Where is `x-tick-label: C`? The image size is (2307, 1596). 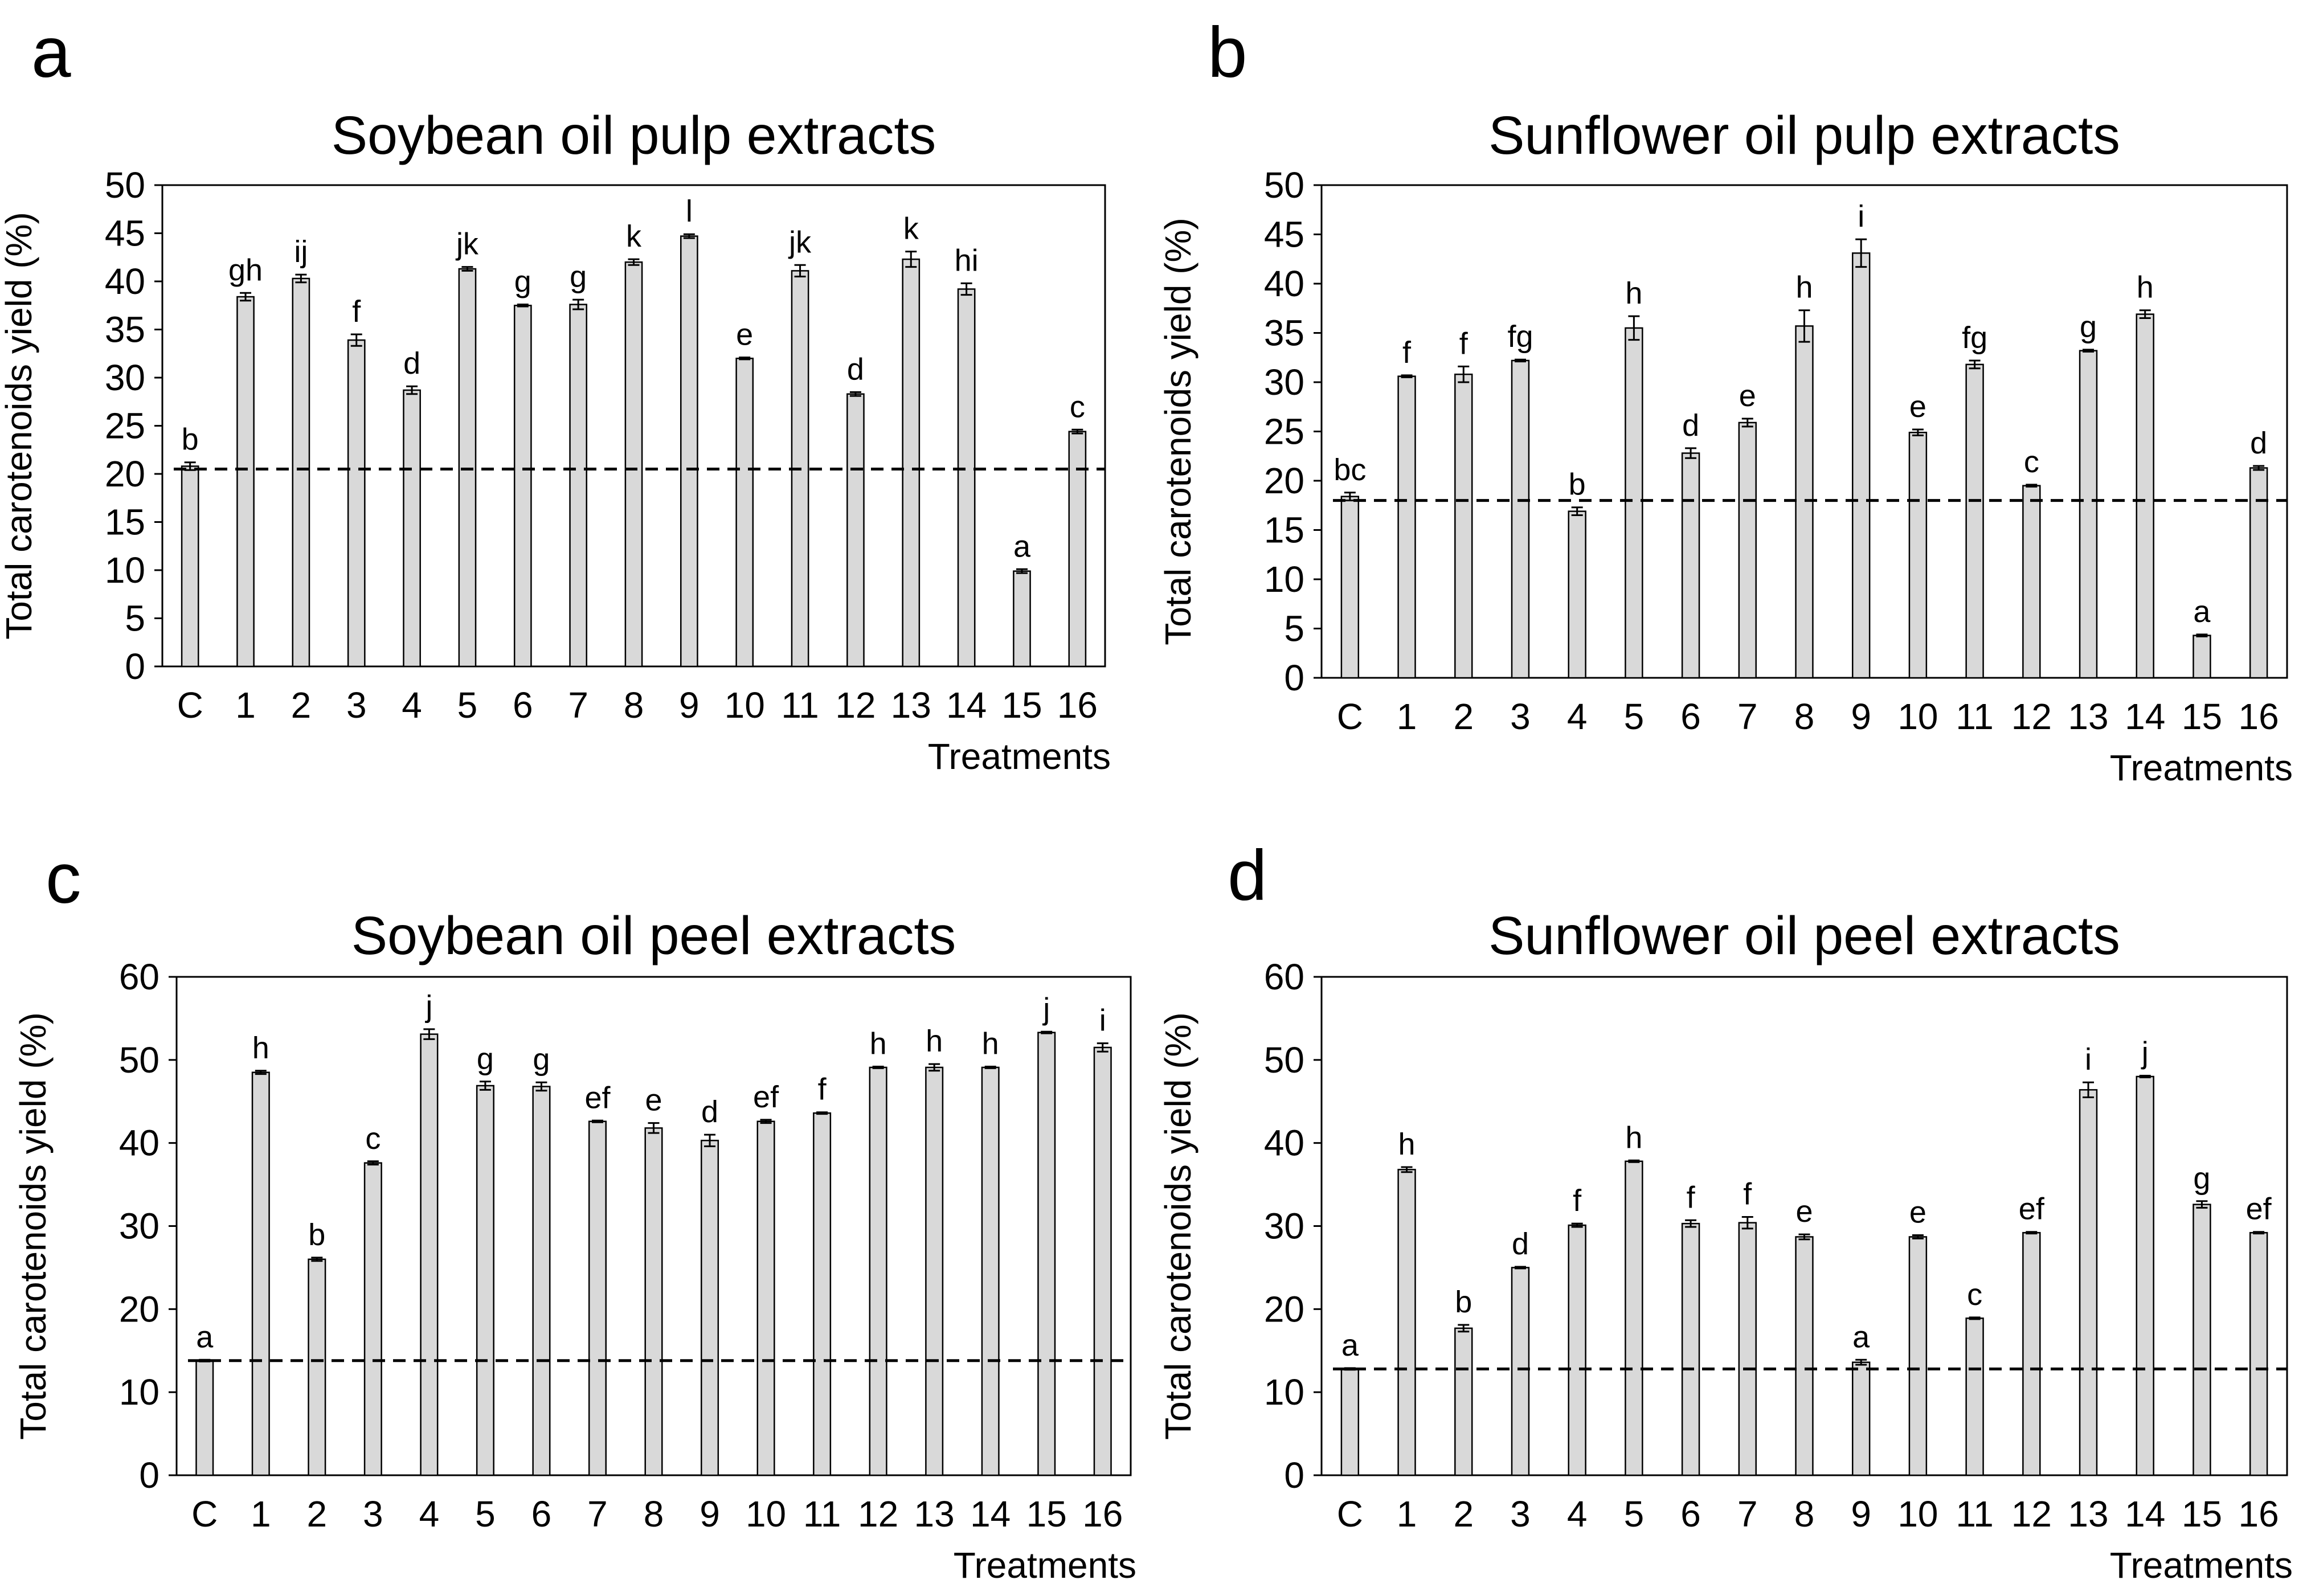 x-tick-label: C is located at coordinates (1350, 1513).